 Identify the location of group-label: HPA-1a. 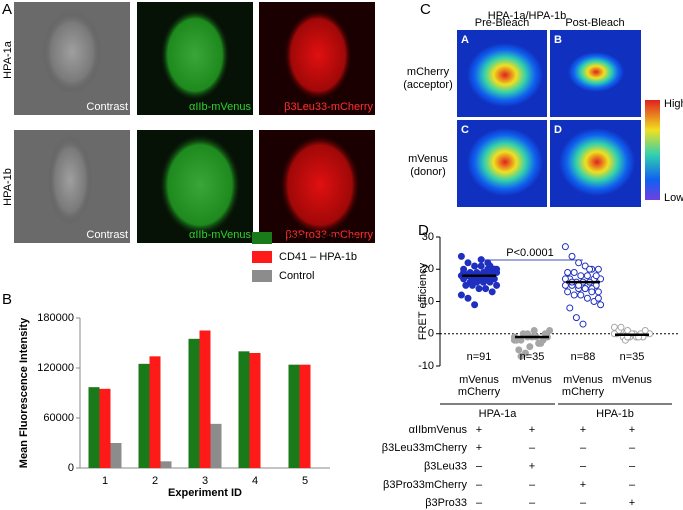
(498, 414).